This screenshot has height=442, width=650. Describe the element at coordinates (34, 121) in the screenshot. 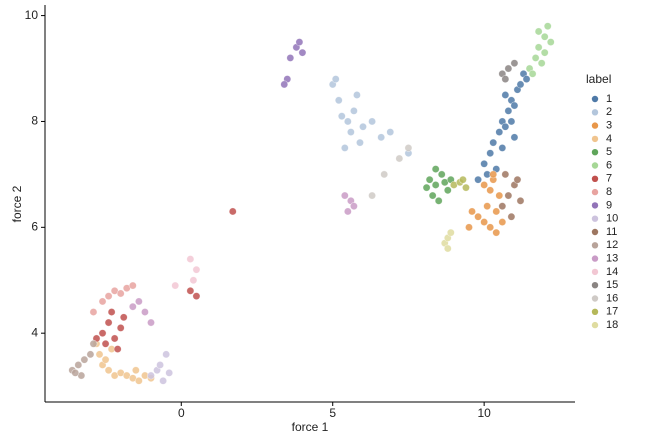

I see `y-tick-label: 8` at that location.